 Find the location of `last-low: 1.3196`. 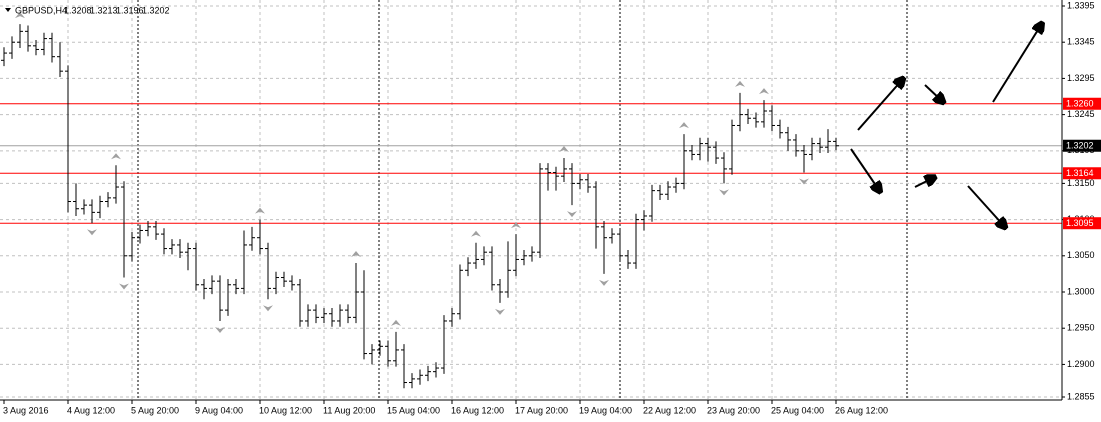

last-low: 1.3196 is located at coordinates (130, 10).